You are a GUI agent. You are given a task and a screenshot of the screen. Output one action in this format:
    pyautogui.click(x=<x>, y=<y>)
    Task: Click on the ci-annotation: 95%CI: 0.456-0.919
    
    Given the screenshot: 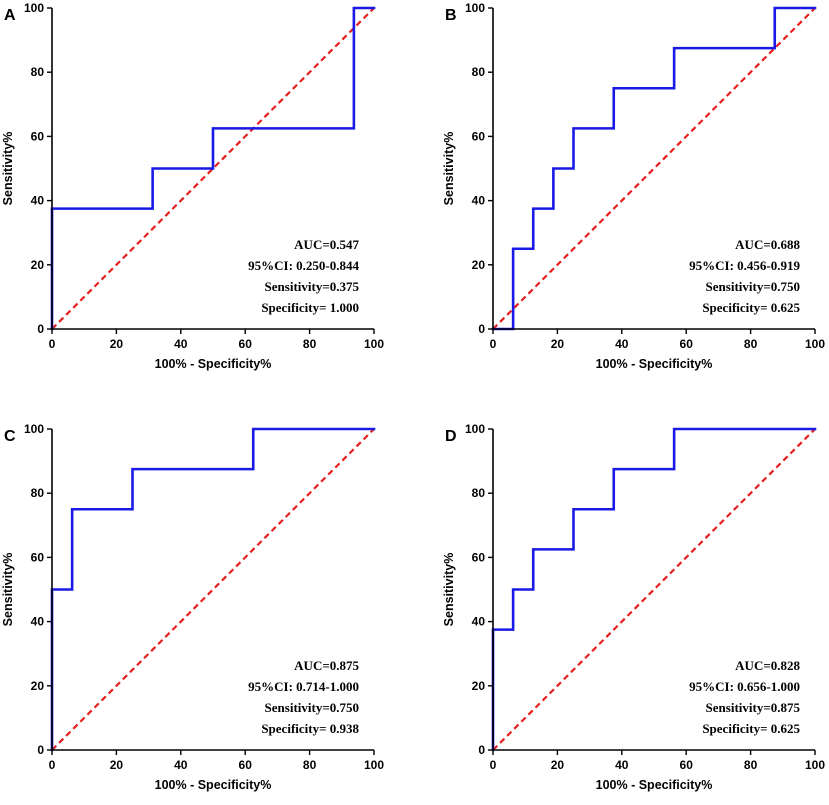 What is the action you would take?
    pyautogui.click(x=744, y=265)
    